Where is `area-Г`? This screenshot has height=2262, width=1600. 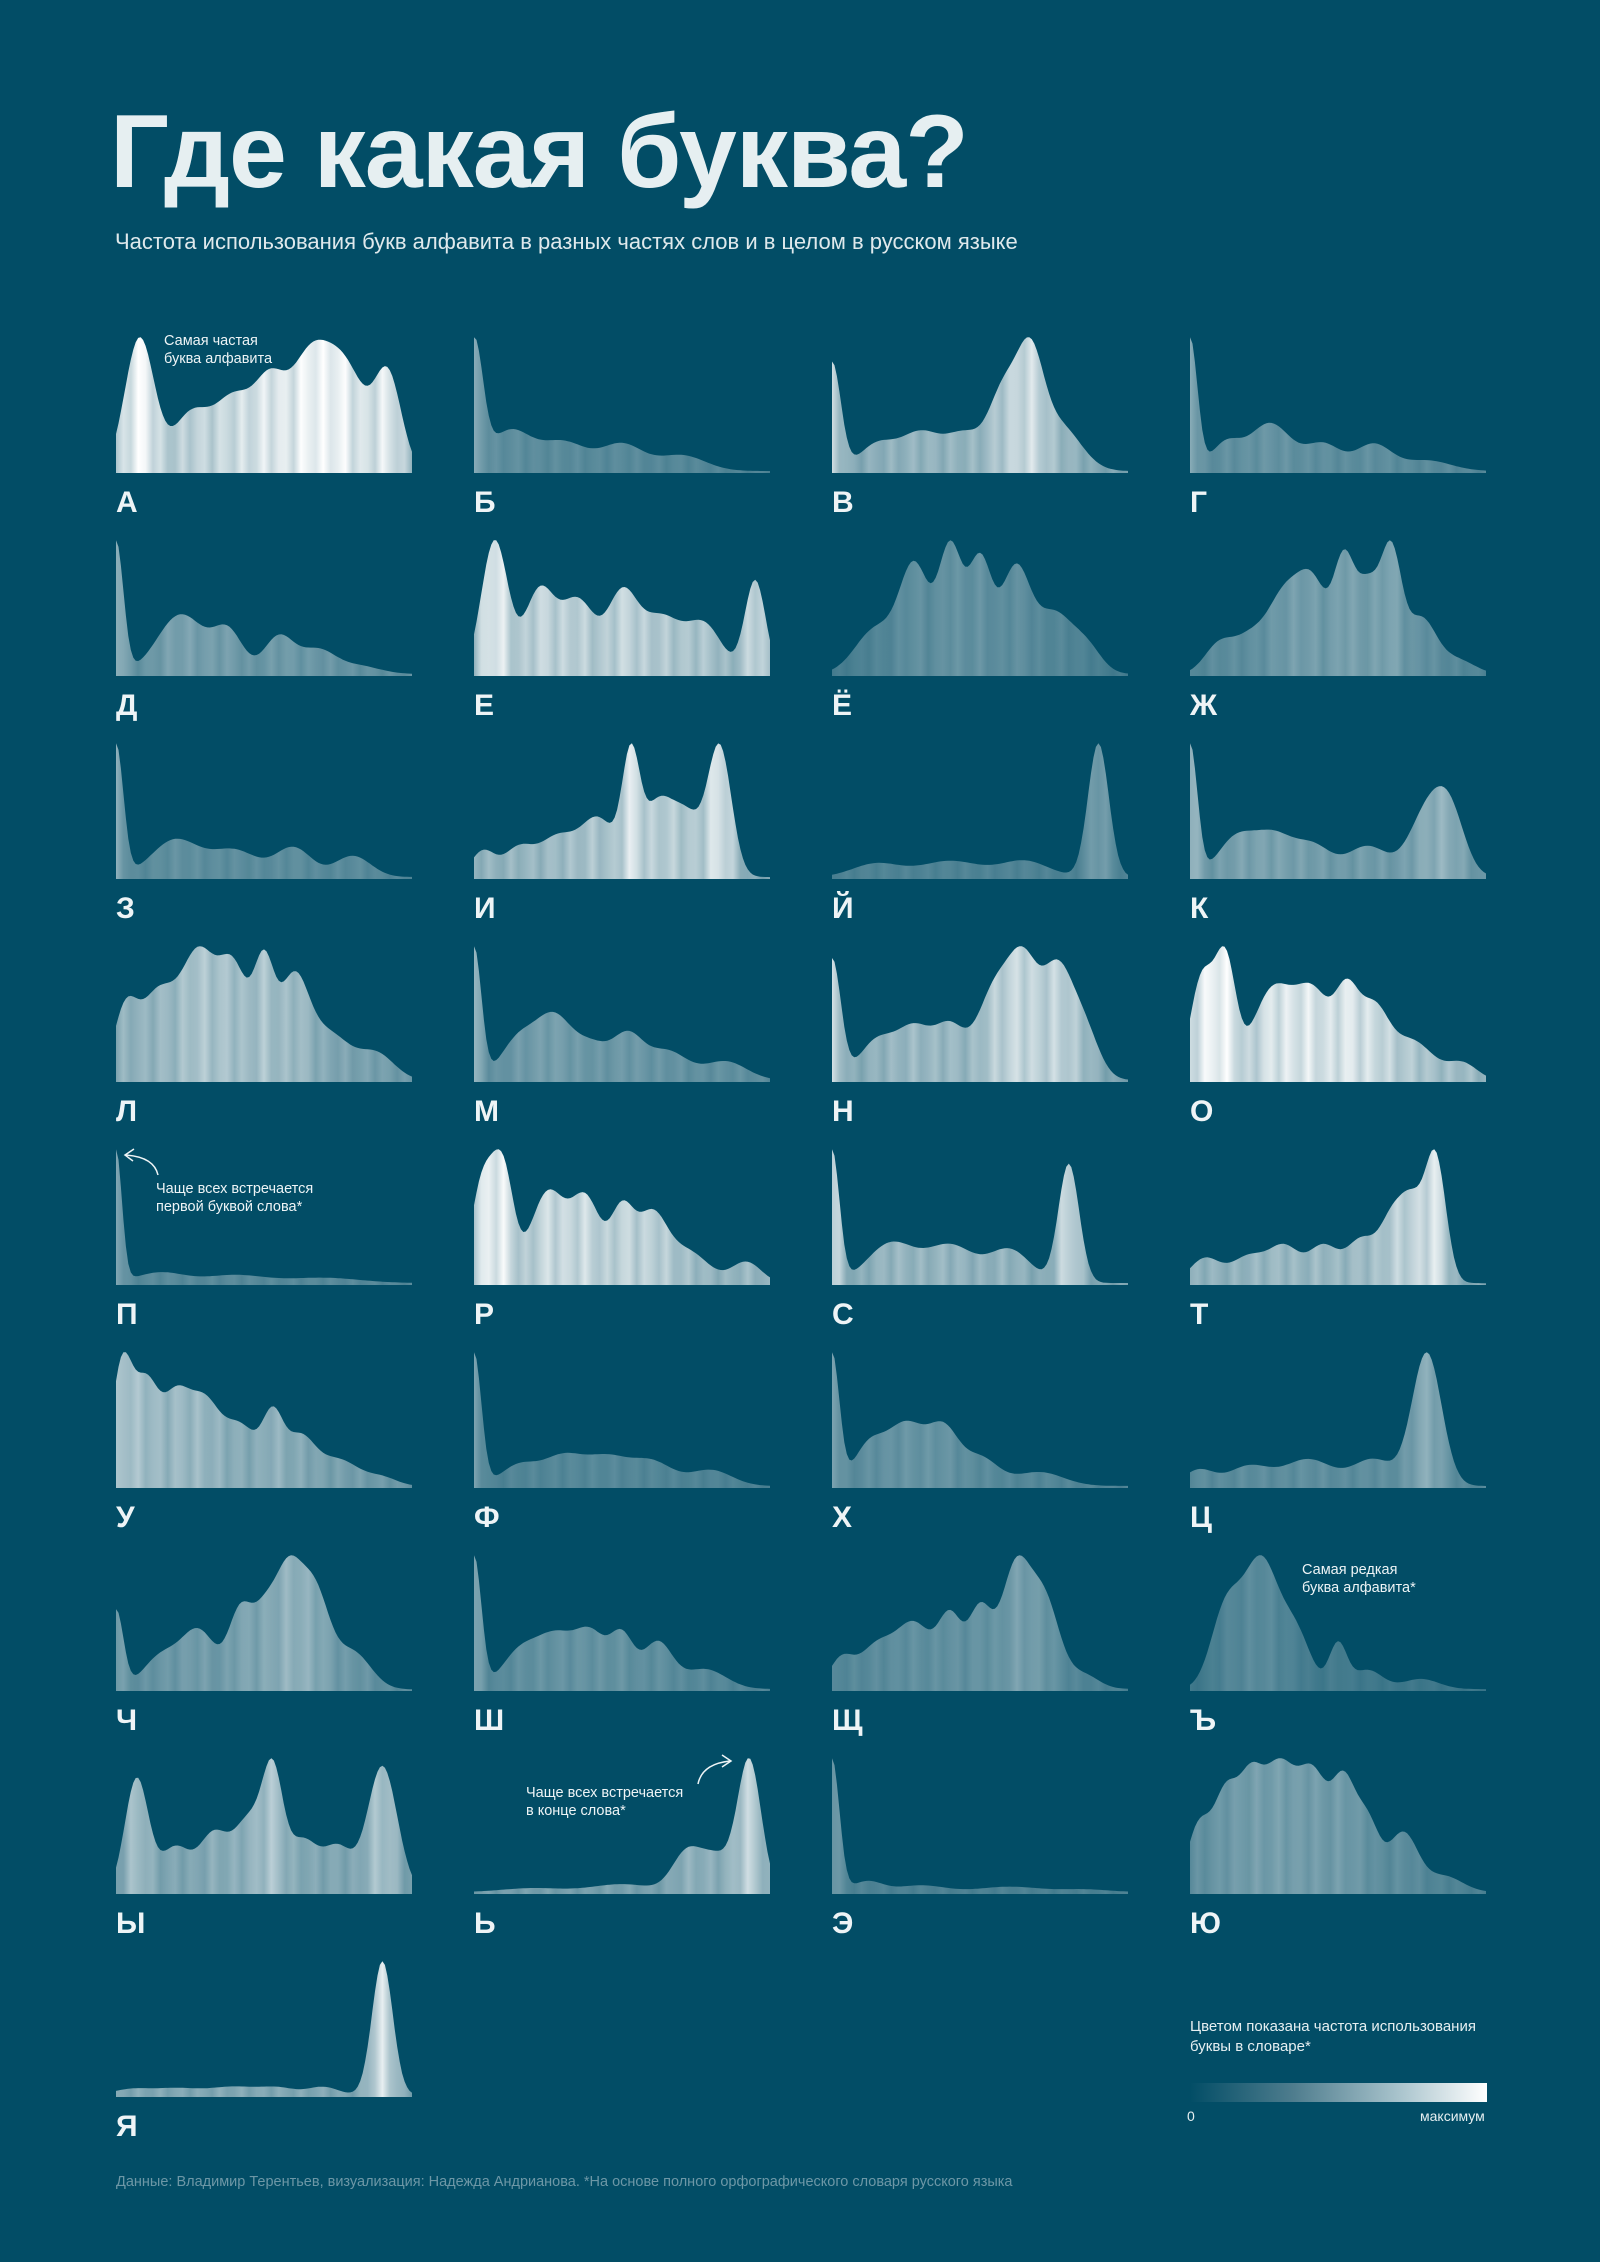 area-Г is located at coordinates (1338, 405).